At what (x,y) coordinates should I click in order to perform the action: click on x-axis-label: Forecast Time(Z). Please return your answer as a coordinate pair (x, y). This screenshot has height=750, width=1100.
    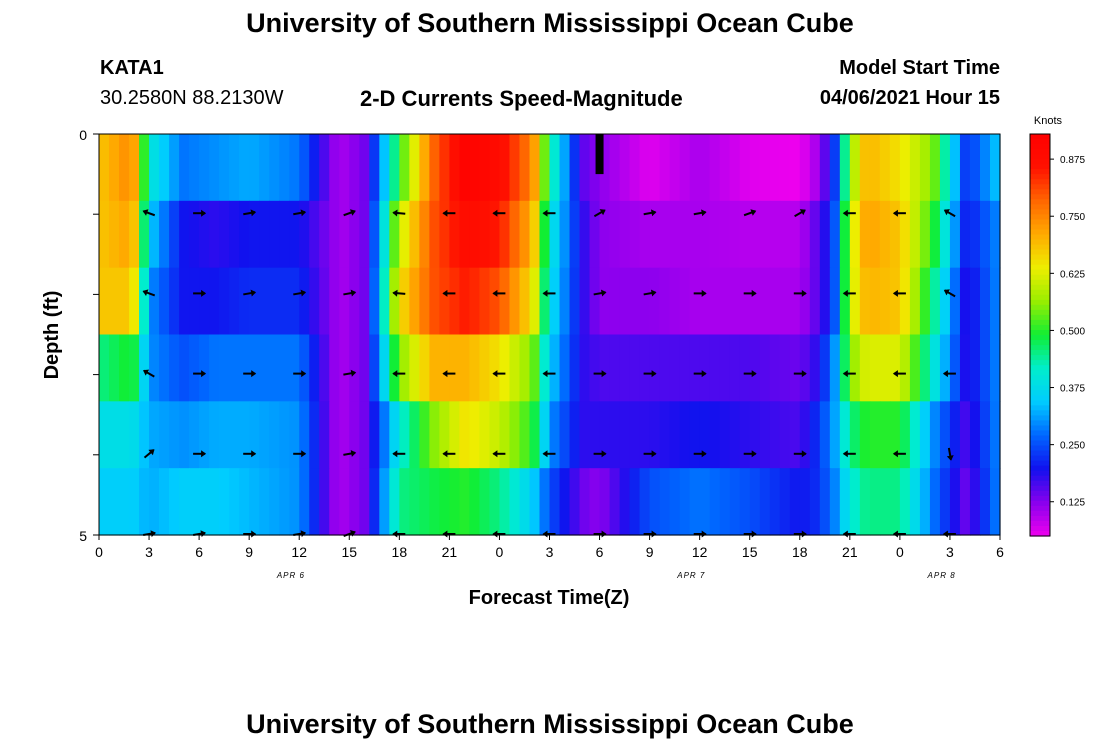
    Looking at the image, I should click on (549, 598).